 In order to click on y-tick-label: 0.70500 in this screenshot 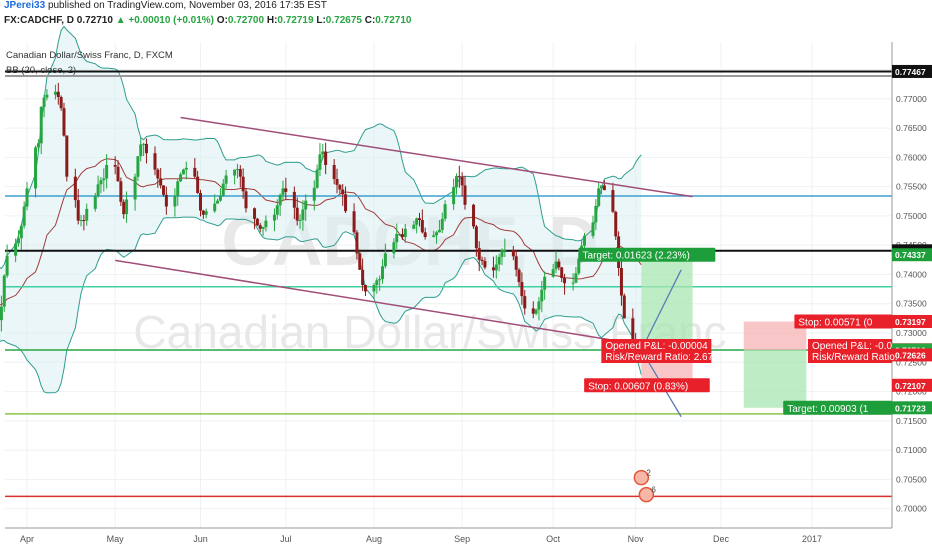, I will do `click(911, 479)`.